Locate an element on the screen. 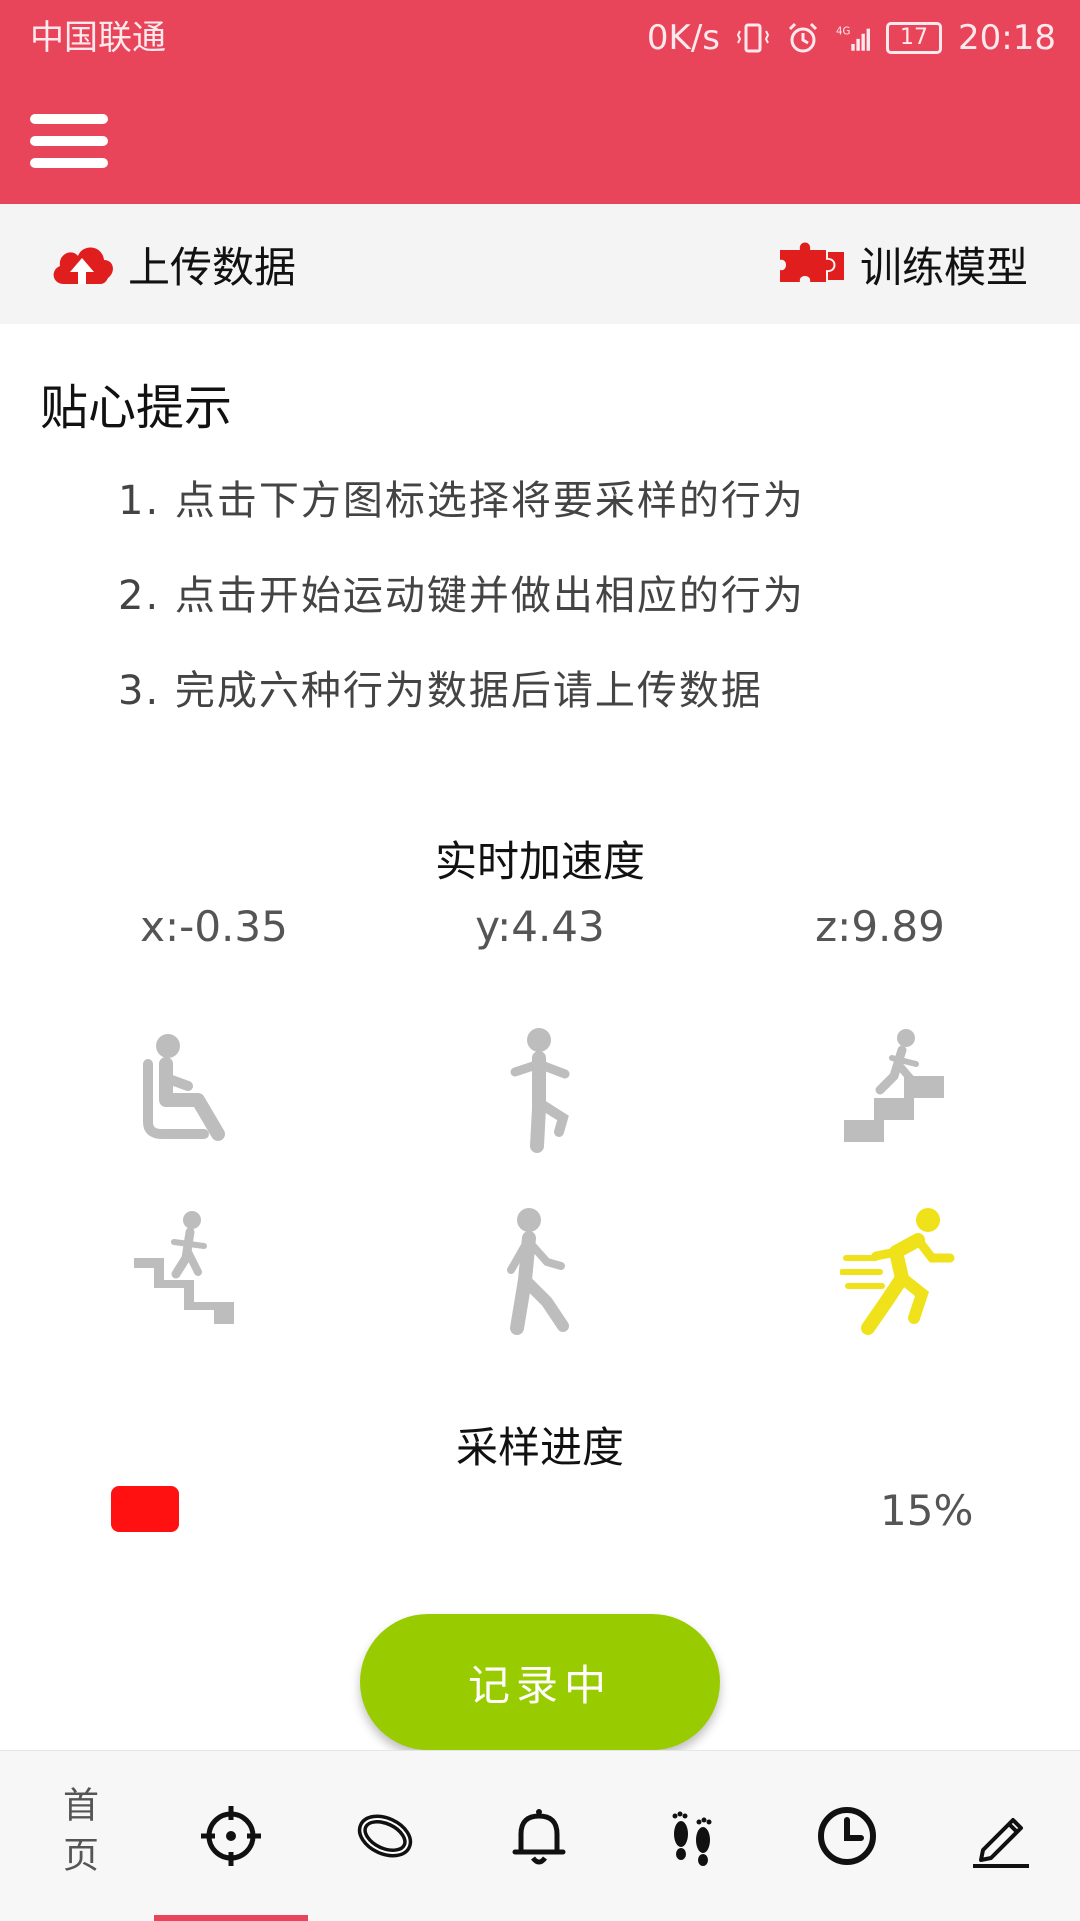 Image resolution: width=1080 pixels, height=1921 pixels. clock-icon is located at coordinates (847, 1836).